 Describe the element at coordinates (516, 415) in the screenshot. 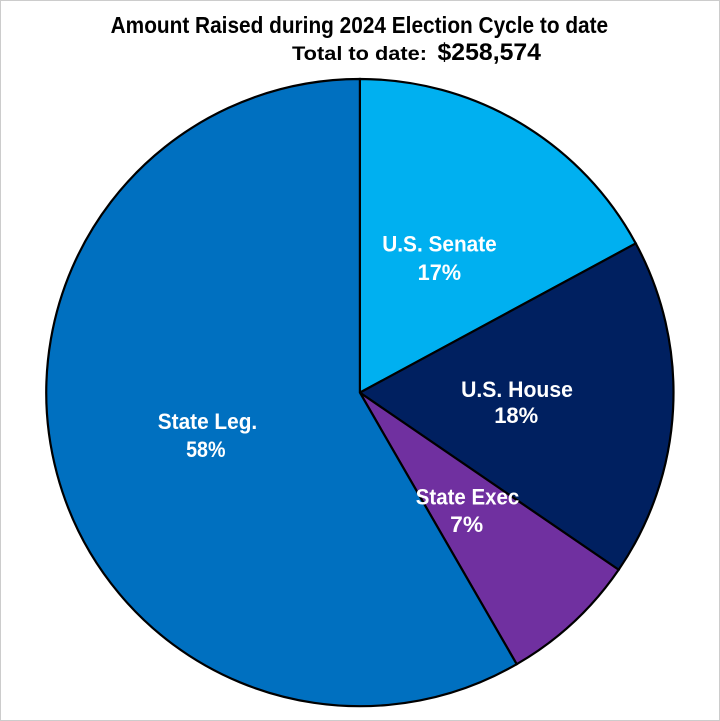

I see `svg-text: 18%` at that location.